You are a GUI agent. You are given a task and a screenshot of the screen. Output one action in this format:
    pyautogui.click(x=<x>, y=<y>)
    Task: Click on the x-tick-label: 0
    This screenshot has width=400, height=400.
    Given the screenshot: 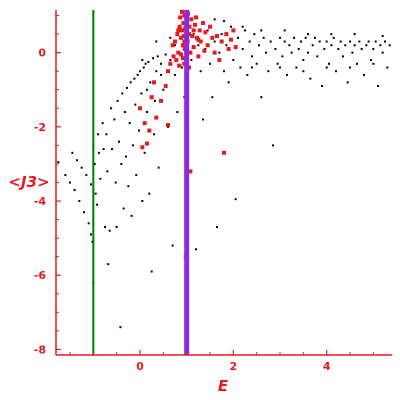 What is the action you would take?
    pyautogui.click(x=140, y=366)
    